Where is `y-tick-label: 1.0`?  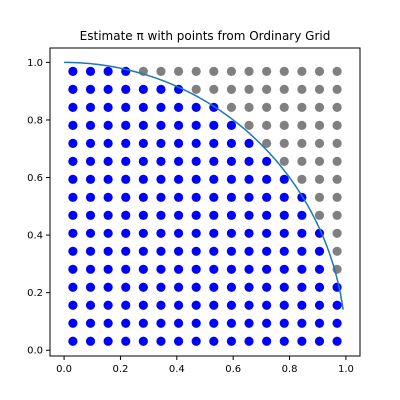
y-tick-label: 1.0 is located at coordinates (35, 63).